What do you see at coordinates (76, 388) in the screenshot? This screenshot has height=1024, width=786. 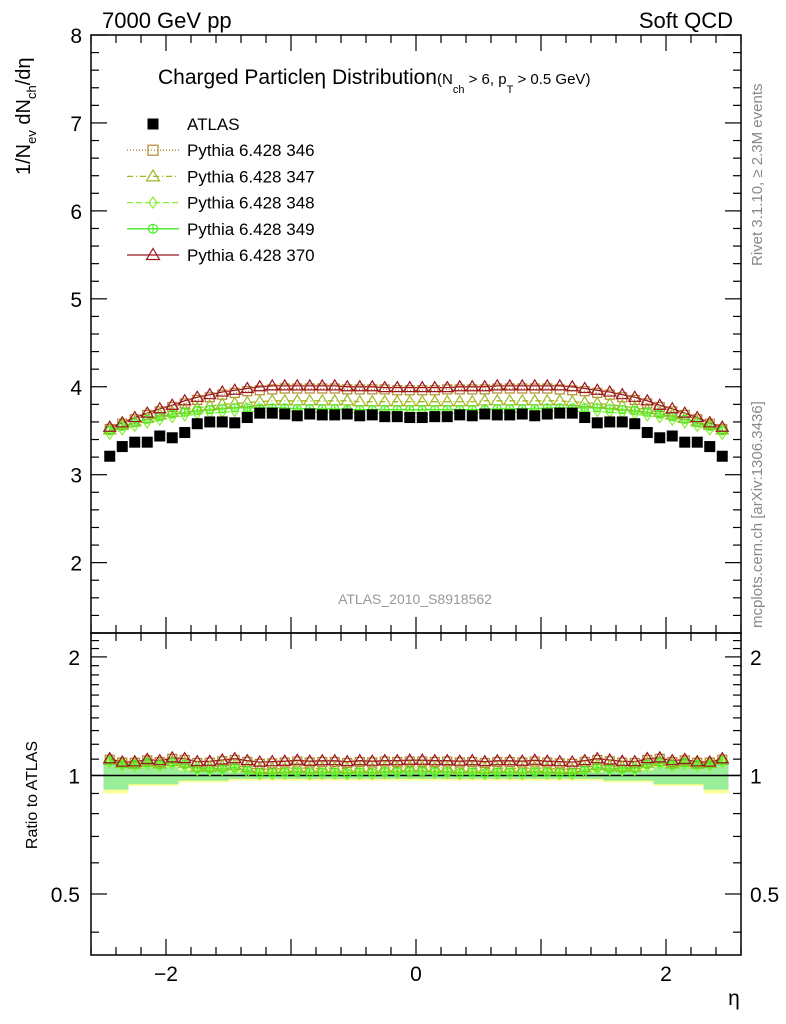 I see `y-tick-label: 4` at bounding box center [76, 388].